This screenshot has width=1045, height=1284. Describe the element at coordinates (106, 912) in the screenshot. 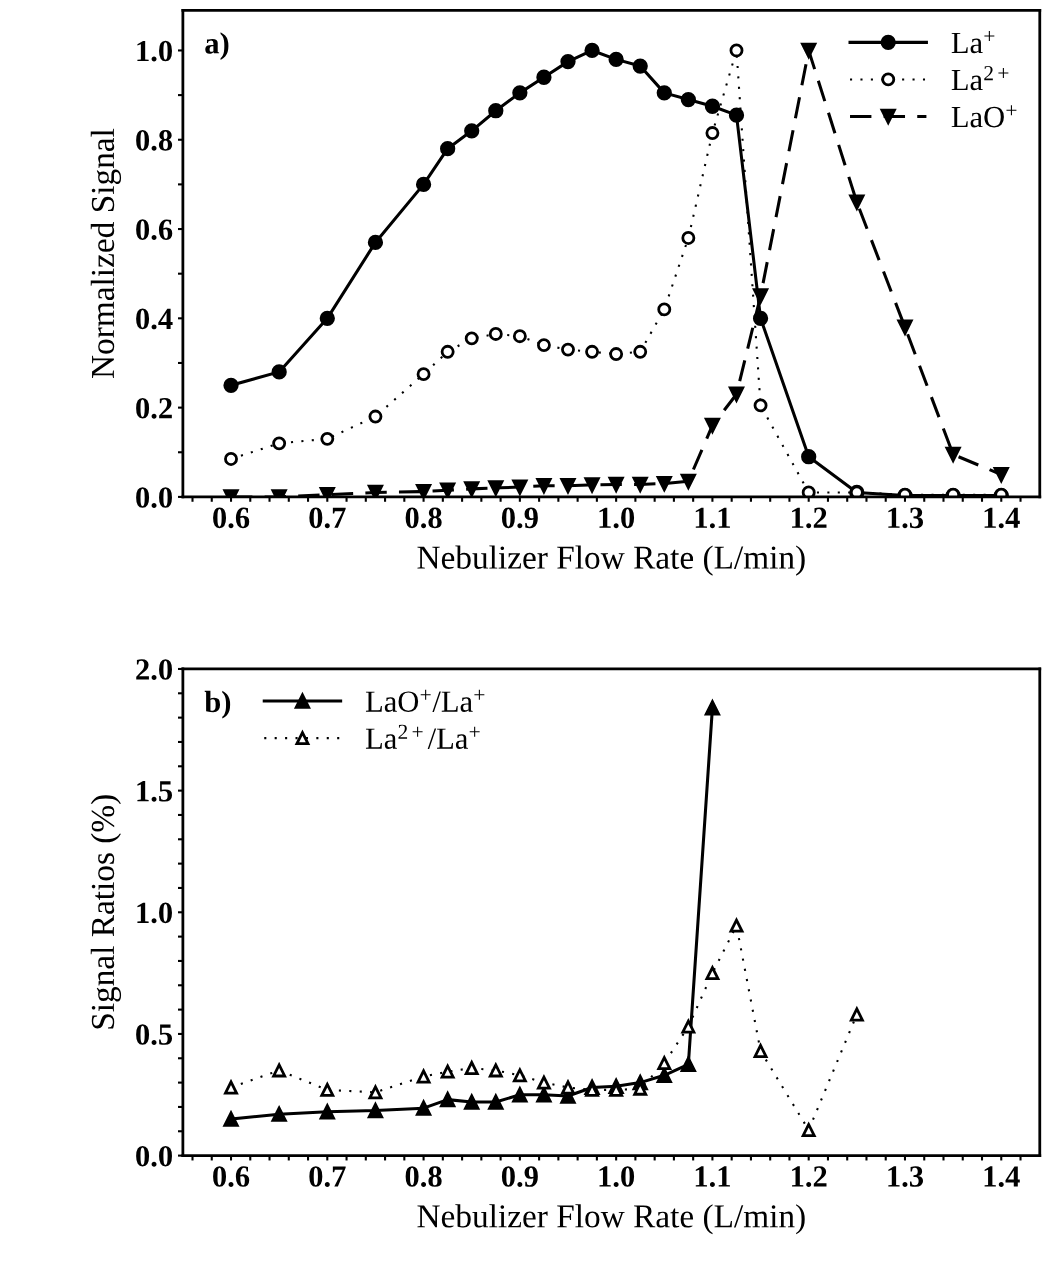

I see `y-axis-title: Signal Ratios (%)` at that location.